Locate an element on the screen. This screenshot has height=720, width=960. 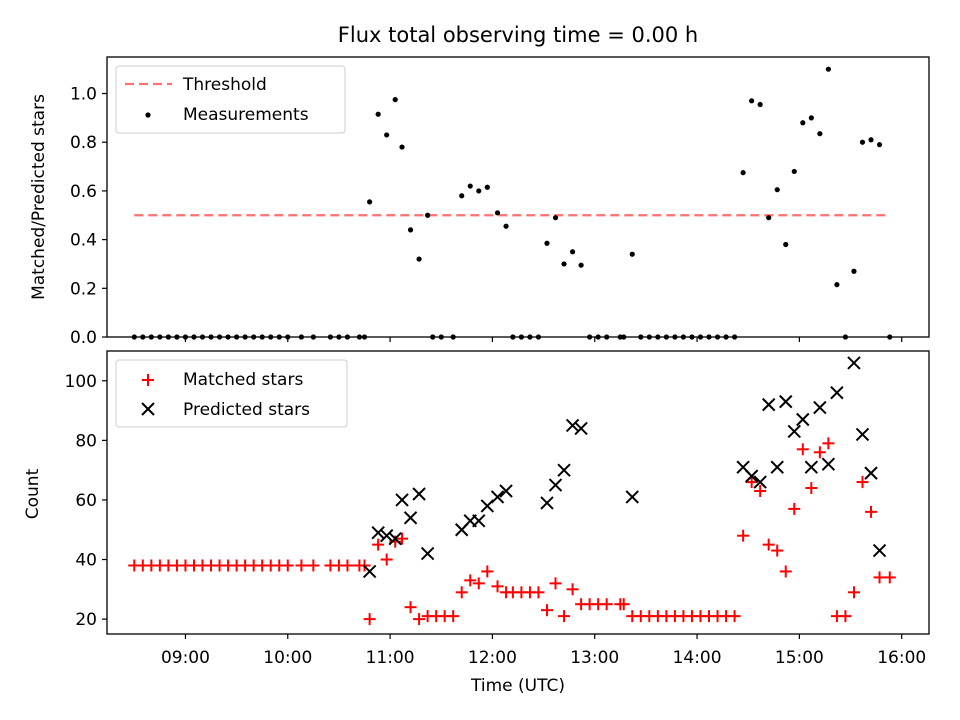
top-y-tick-label: 0.8 is located at coordinates (83, 143).